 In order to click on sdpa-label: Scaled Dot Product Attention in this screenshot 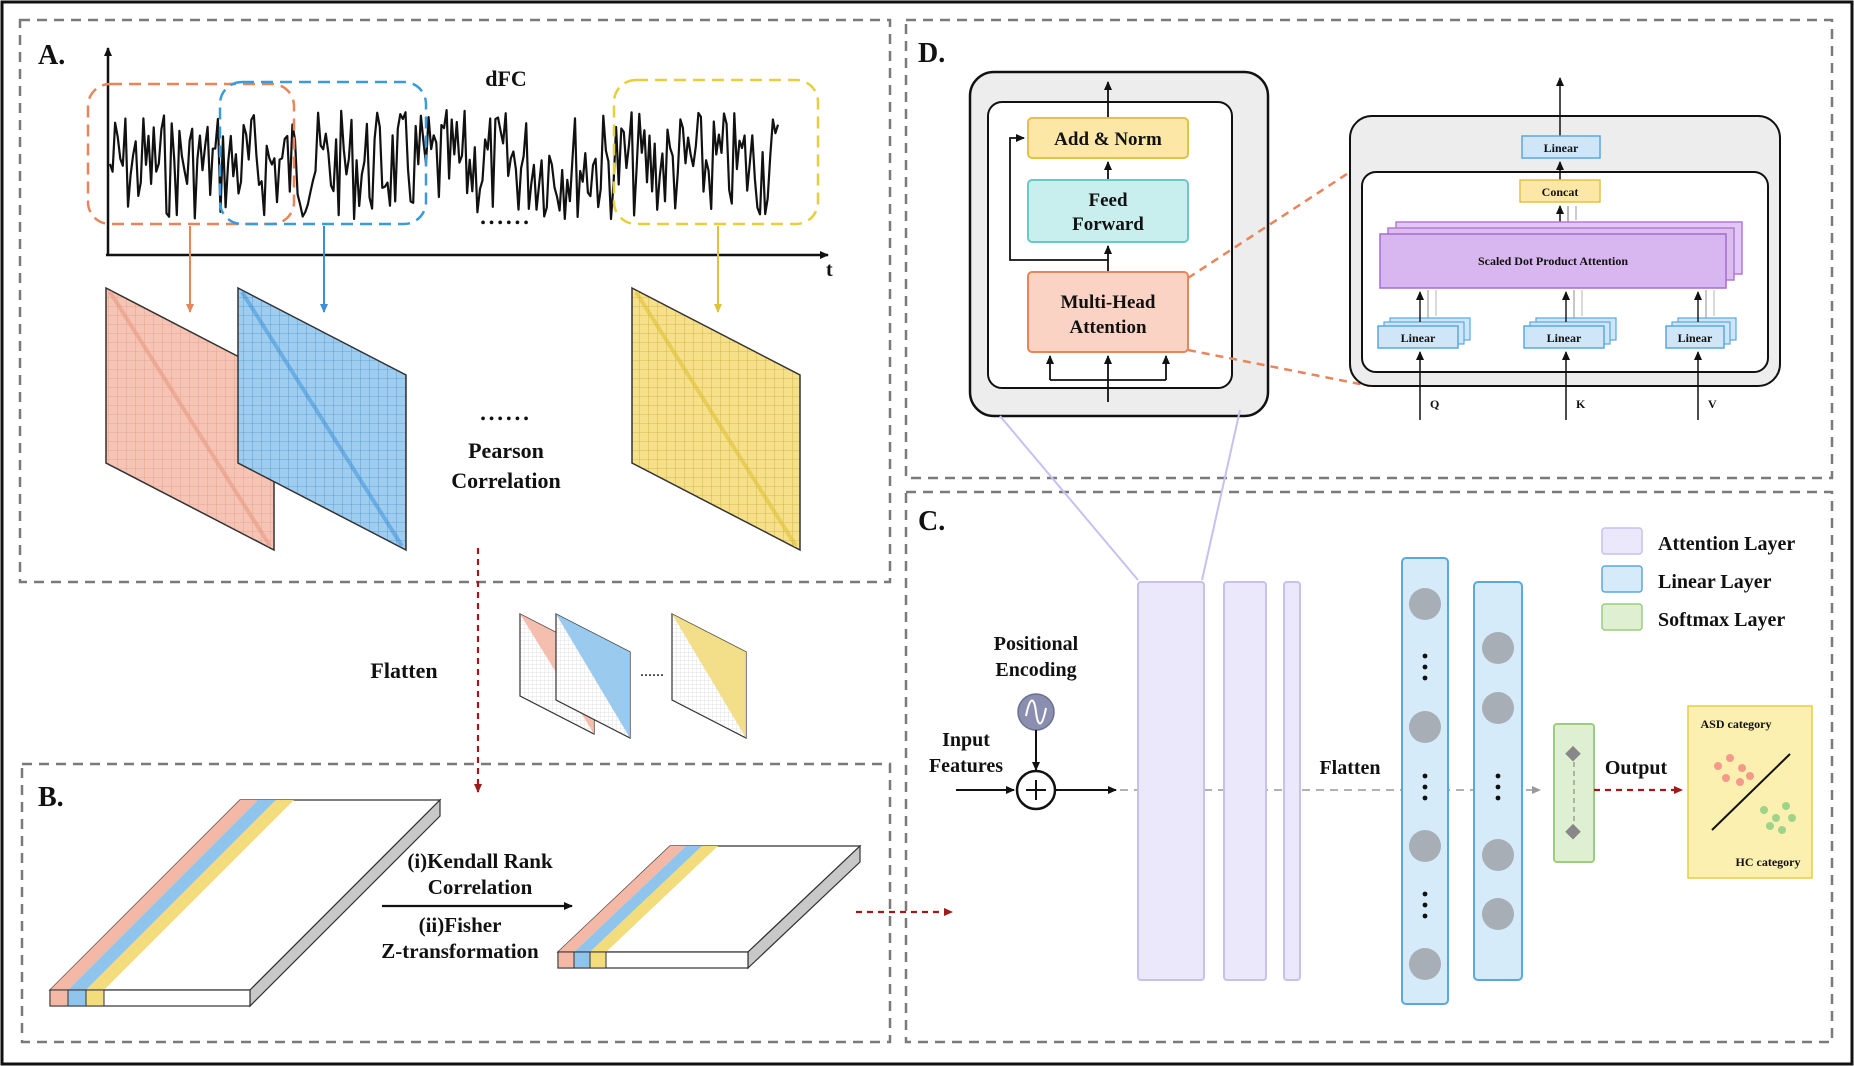, I will do `click(1553, 261)`.